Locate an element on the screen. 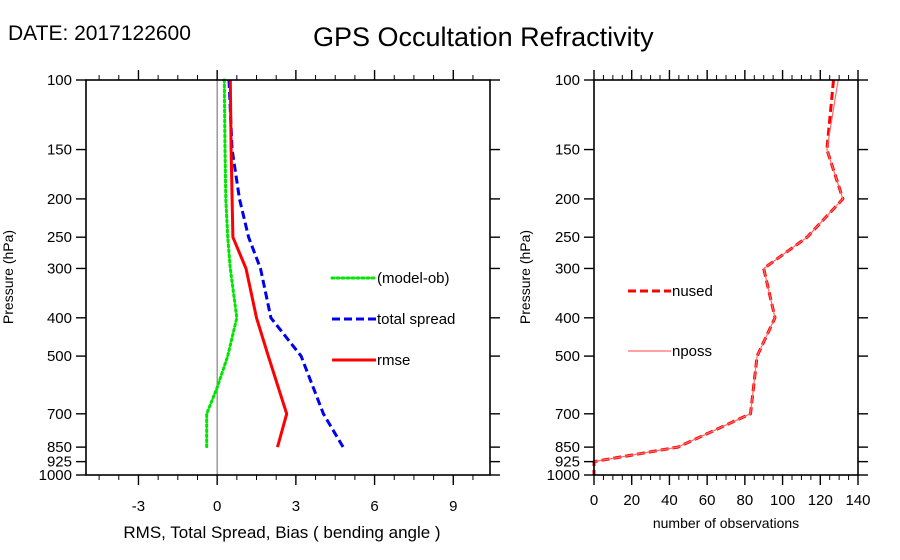 The width and height of the screenshot is (900, 560). right-y-tick-label: 400 is located at coordinates (567, 318).